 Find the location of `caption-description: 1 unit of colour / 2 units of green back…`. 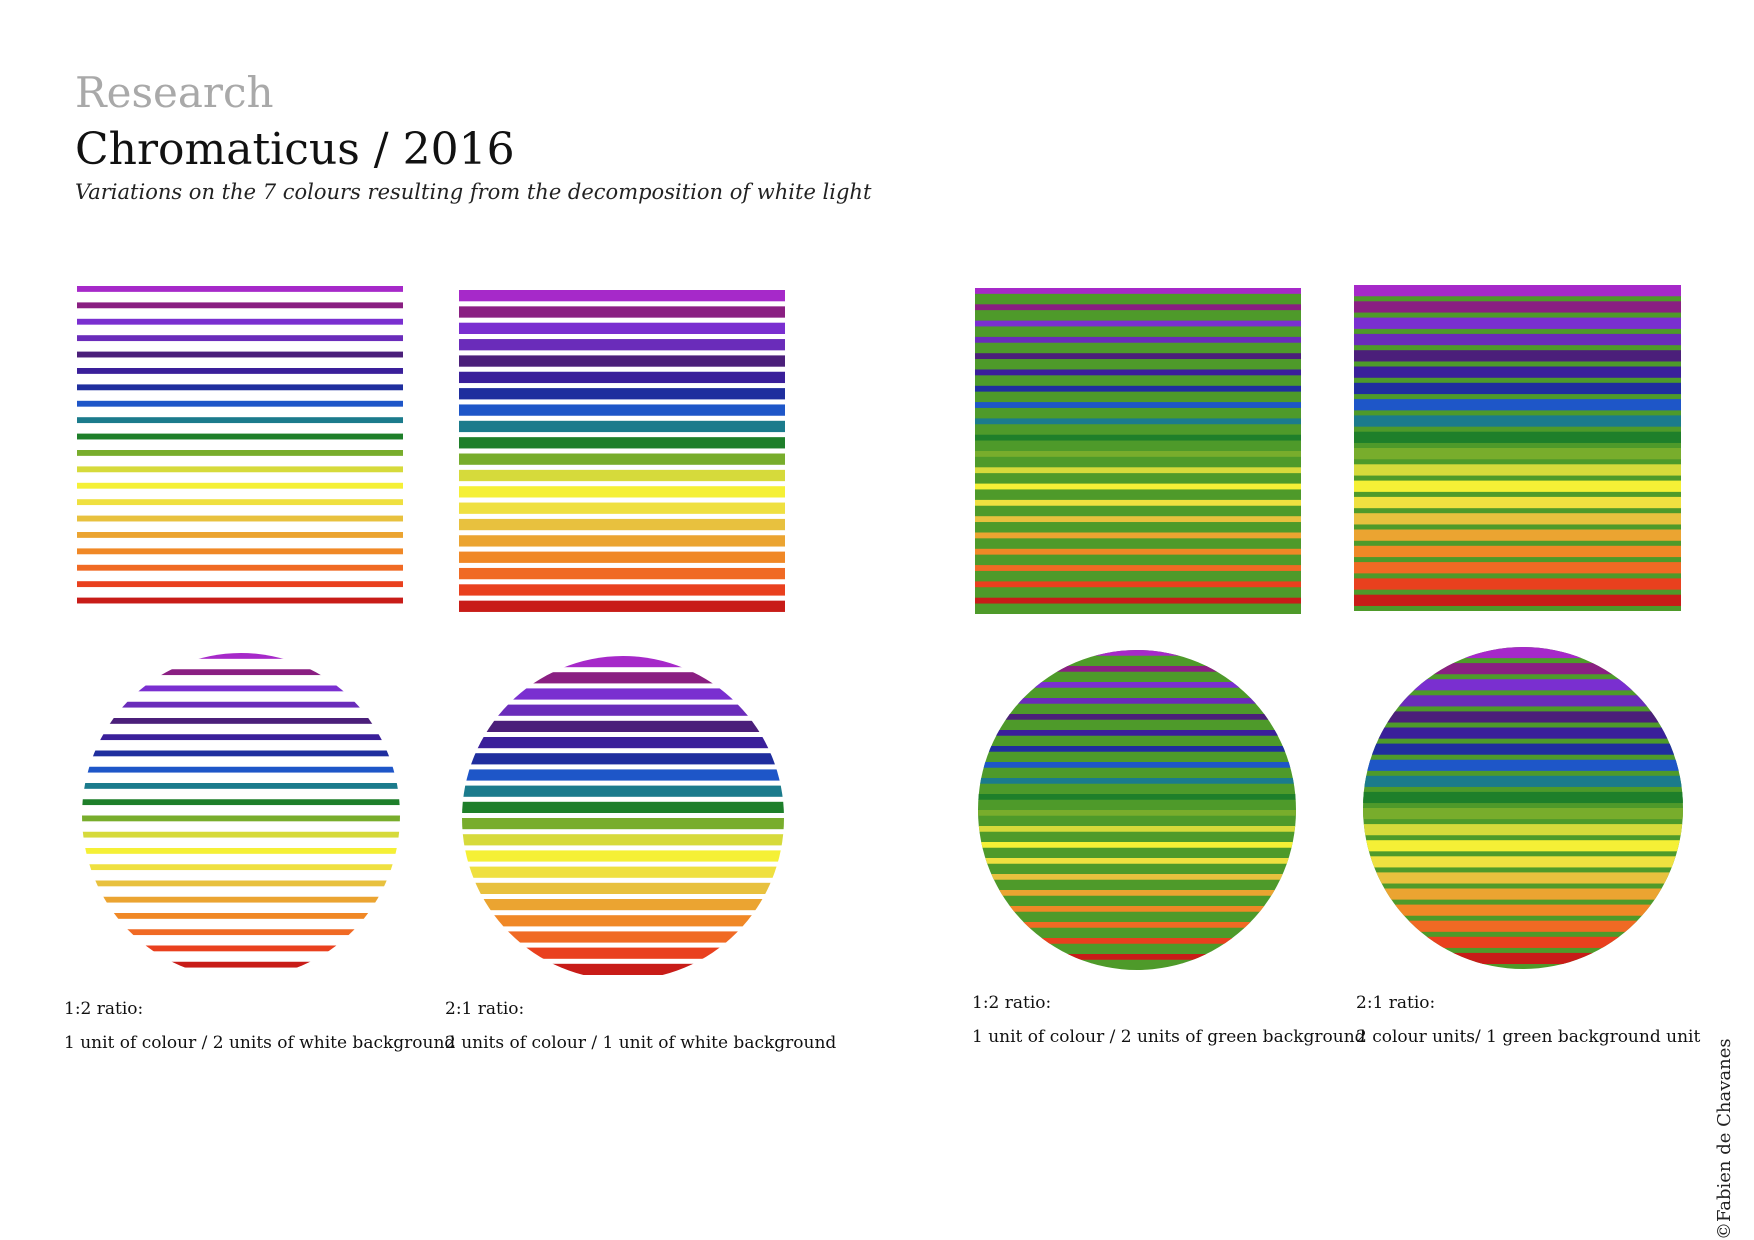

caption-description: 1 unit of colour / 2 units of green back… is located at coordinates (1169, 1037).